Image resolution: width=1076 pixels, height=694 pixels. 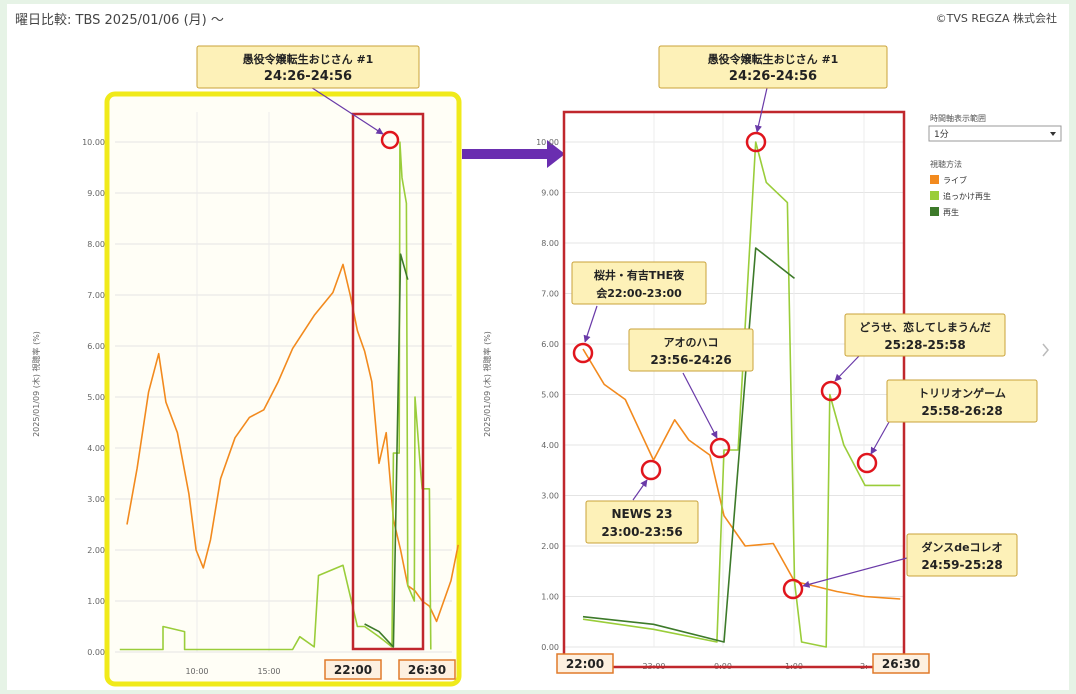 What do you see at coordinates (268, 671) in the screenshot?
I see `left-x-tick-label: 15:00` at bounding box center [268, 671].